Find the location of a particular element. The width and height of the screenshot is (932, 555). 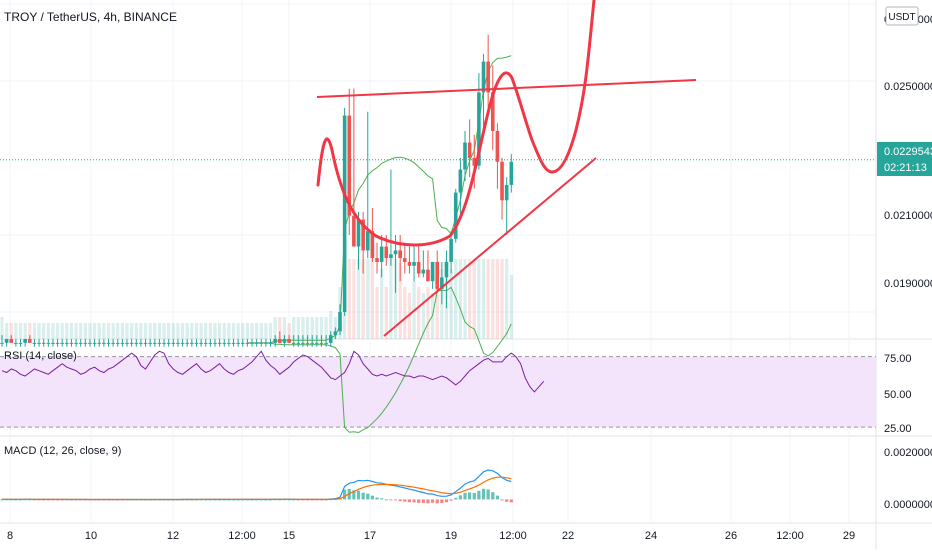

price-tick-0250000: 0.0250000 is located at coordinates (908, 87).